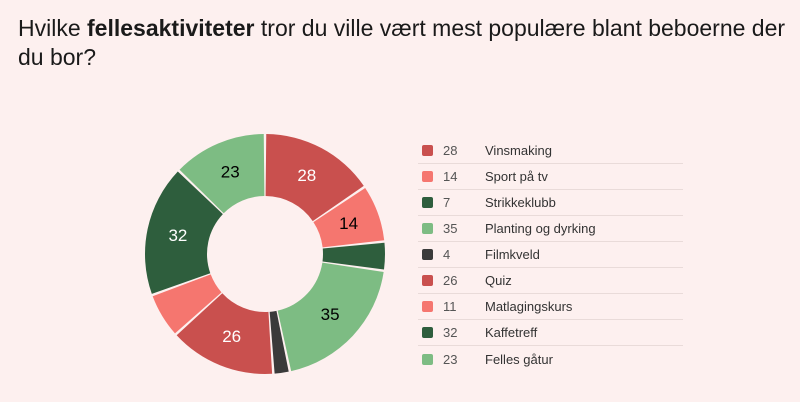 The image size is (800, 402). Describe the element at coordinates (306, 175) in the screenshot. I see `slice-value-label: 28` at that location.